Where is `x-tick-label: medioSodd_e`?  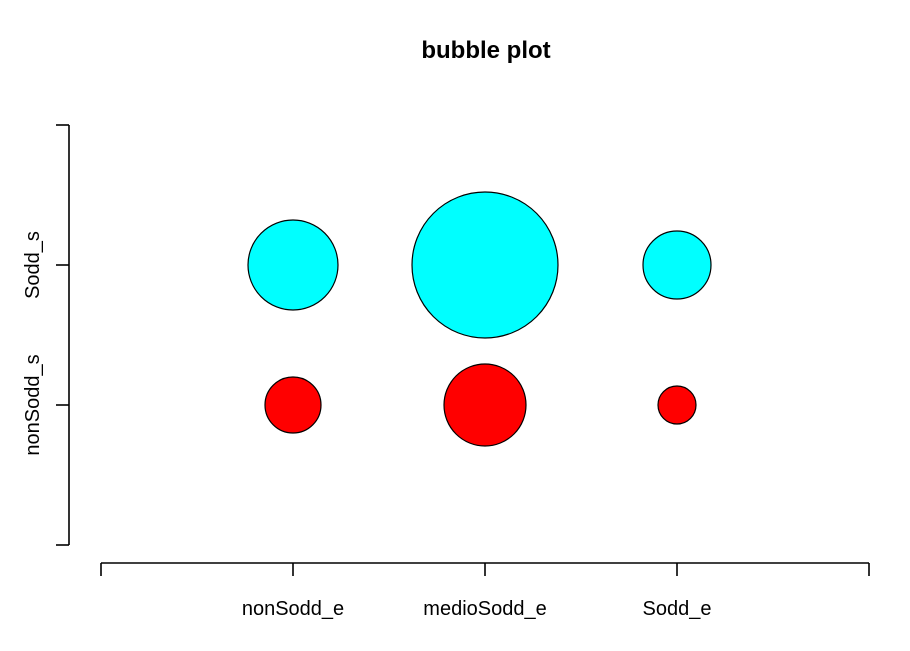 x-tick-label: medioSodd_e is located at coordinates (484, 609).